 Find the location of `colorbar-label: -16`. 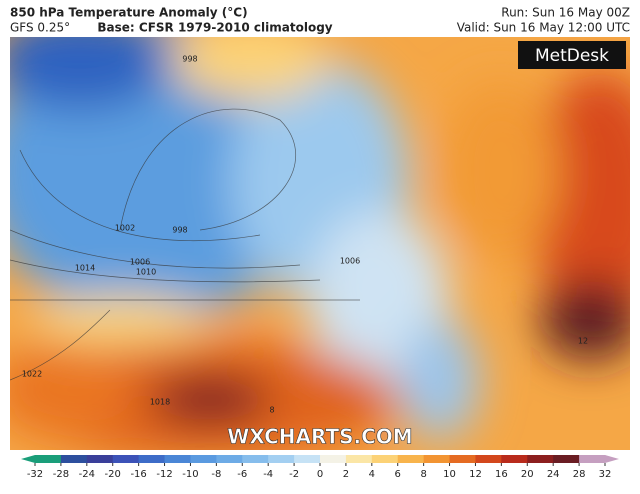

colorbar-label: -16 is located at coordinates (138, 474).